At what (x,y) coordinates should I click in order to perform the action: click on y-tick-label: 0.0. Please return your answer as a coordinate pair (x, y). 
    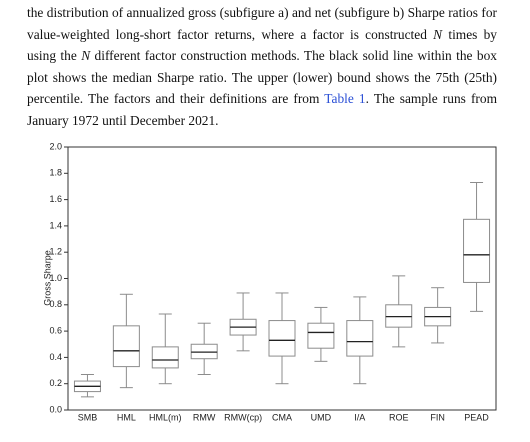
    Looking at the image, I should click on (55, 409).